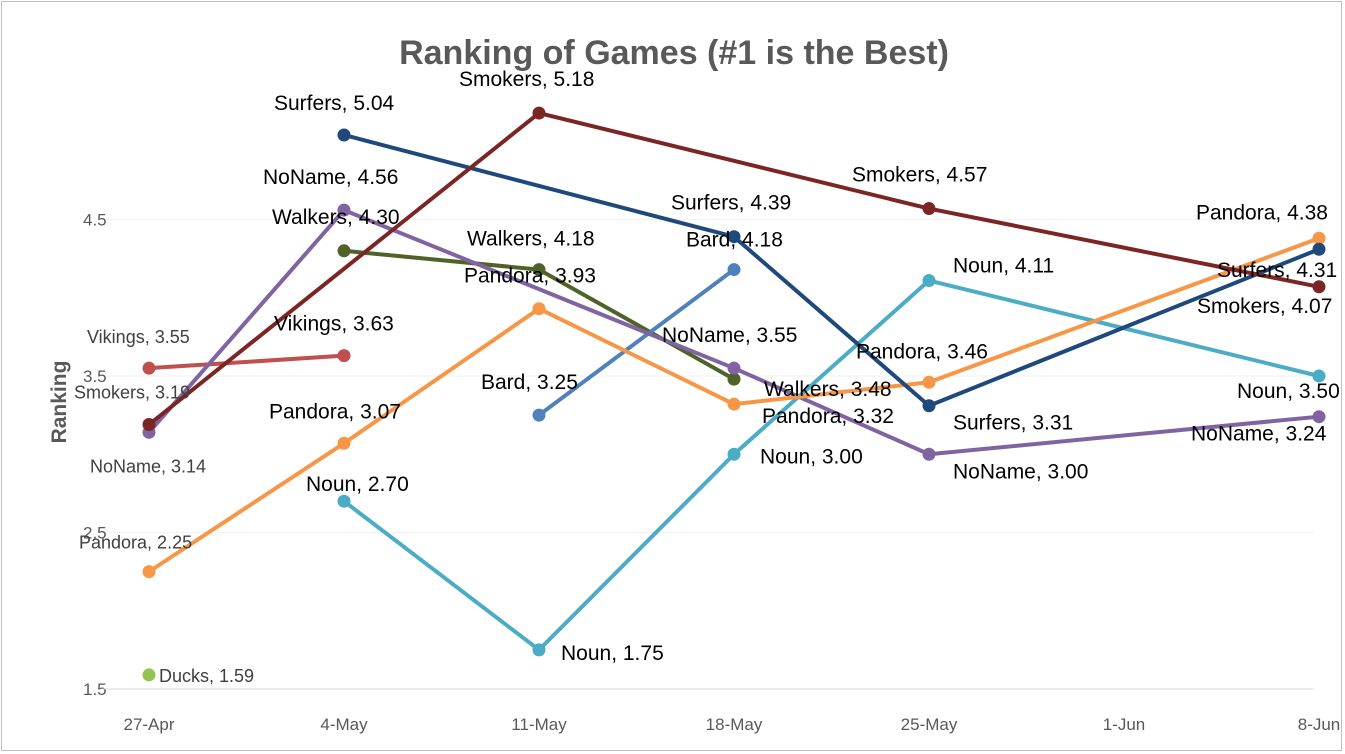  What do you see at coordinates (539, 415) in the screenshot?
I see `point-bard-11-may` at bounding box center [539, 415].